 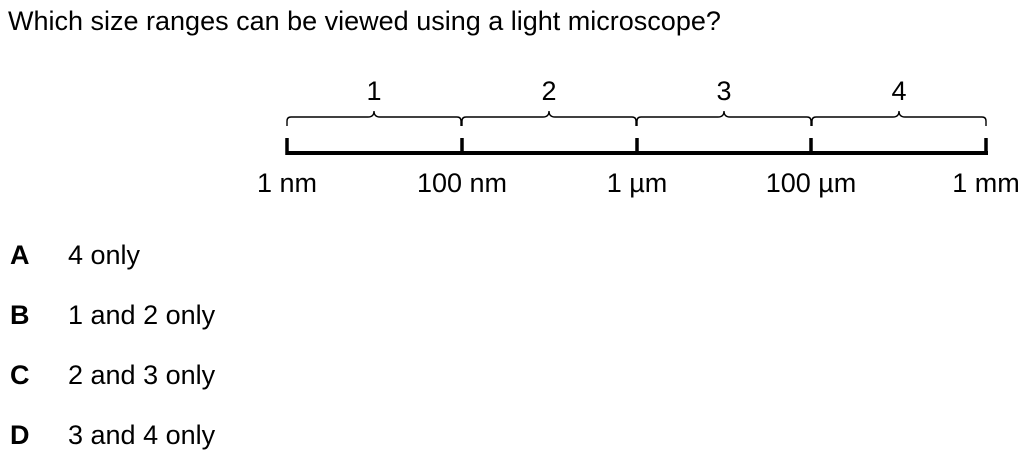 I want to click on option-letter: A, so click(x=20, y=255).